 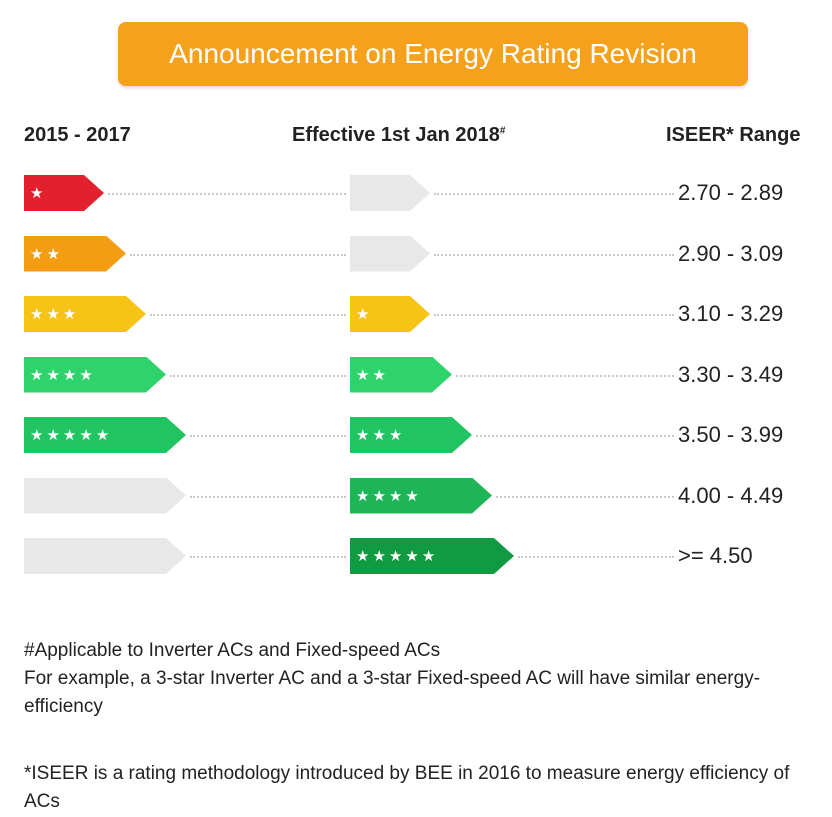 I want to click on rating-row: ★ 2.70 - 2.89, so click(x=416, y=194).